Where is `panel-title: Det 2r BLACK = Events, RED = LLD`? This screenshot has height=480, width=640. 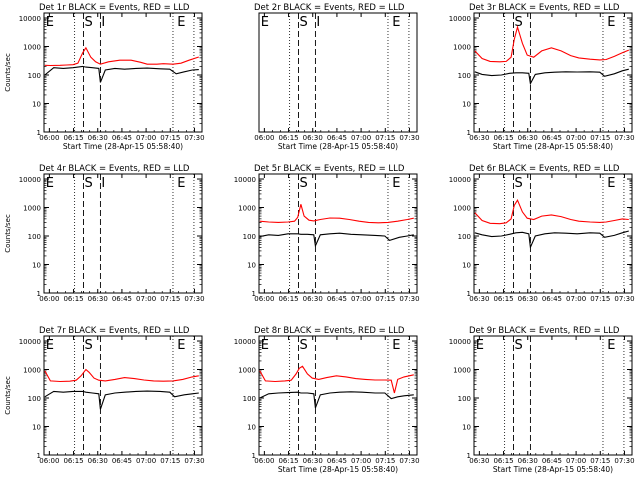 panel-title: Det 2r BLACK = Events, RED = LLD is located at coordinates (329, 8).